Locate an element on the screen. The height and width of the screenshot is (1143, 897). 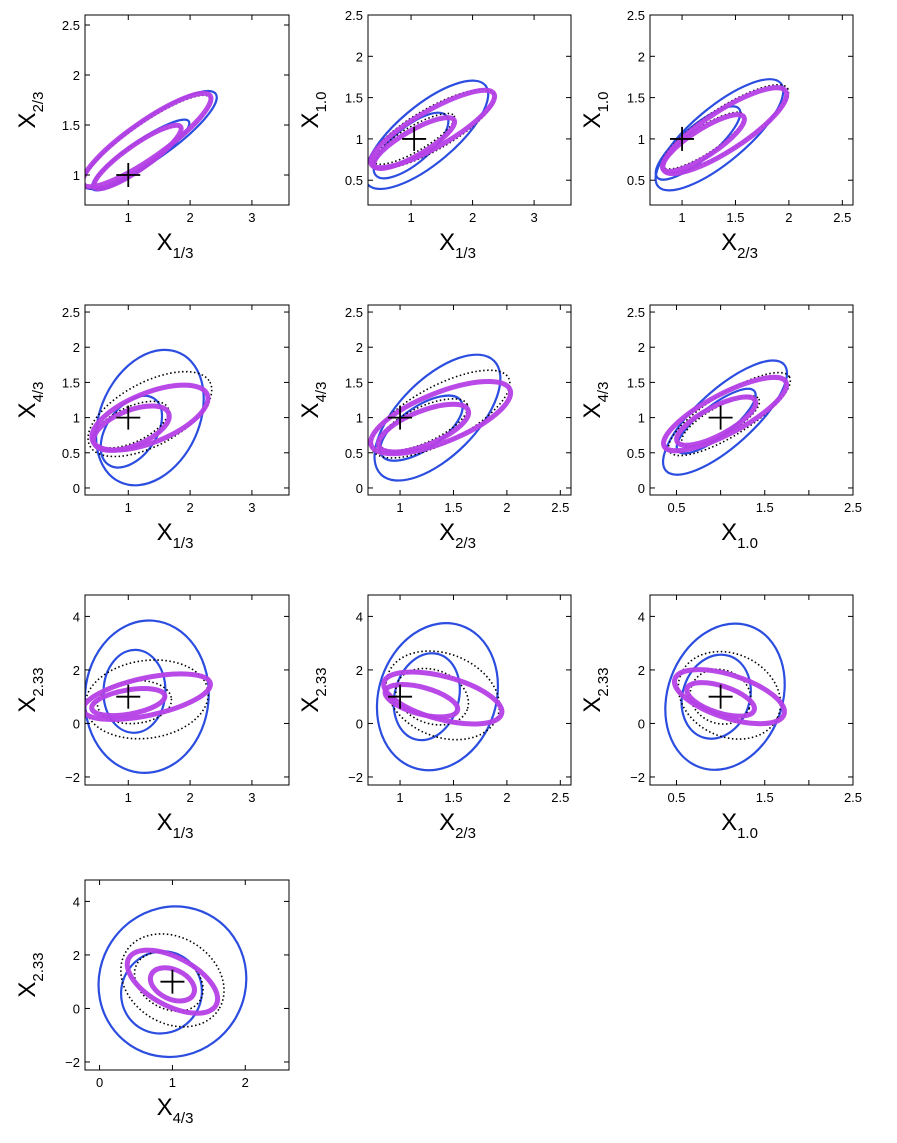
x-axis-label: X2/3 is located at coordinates (739, 245).